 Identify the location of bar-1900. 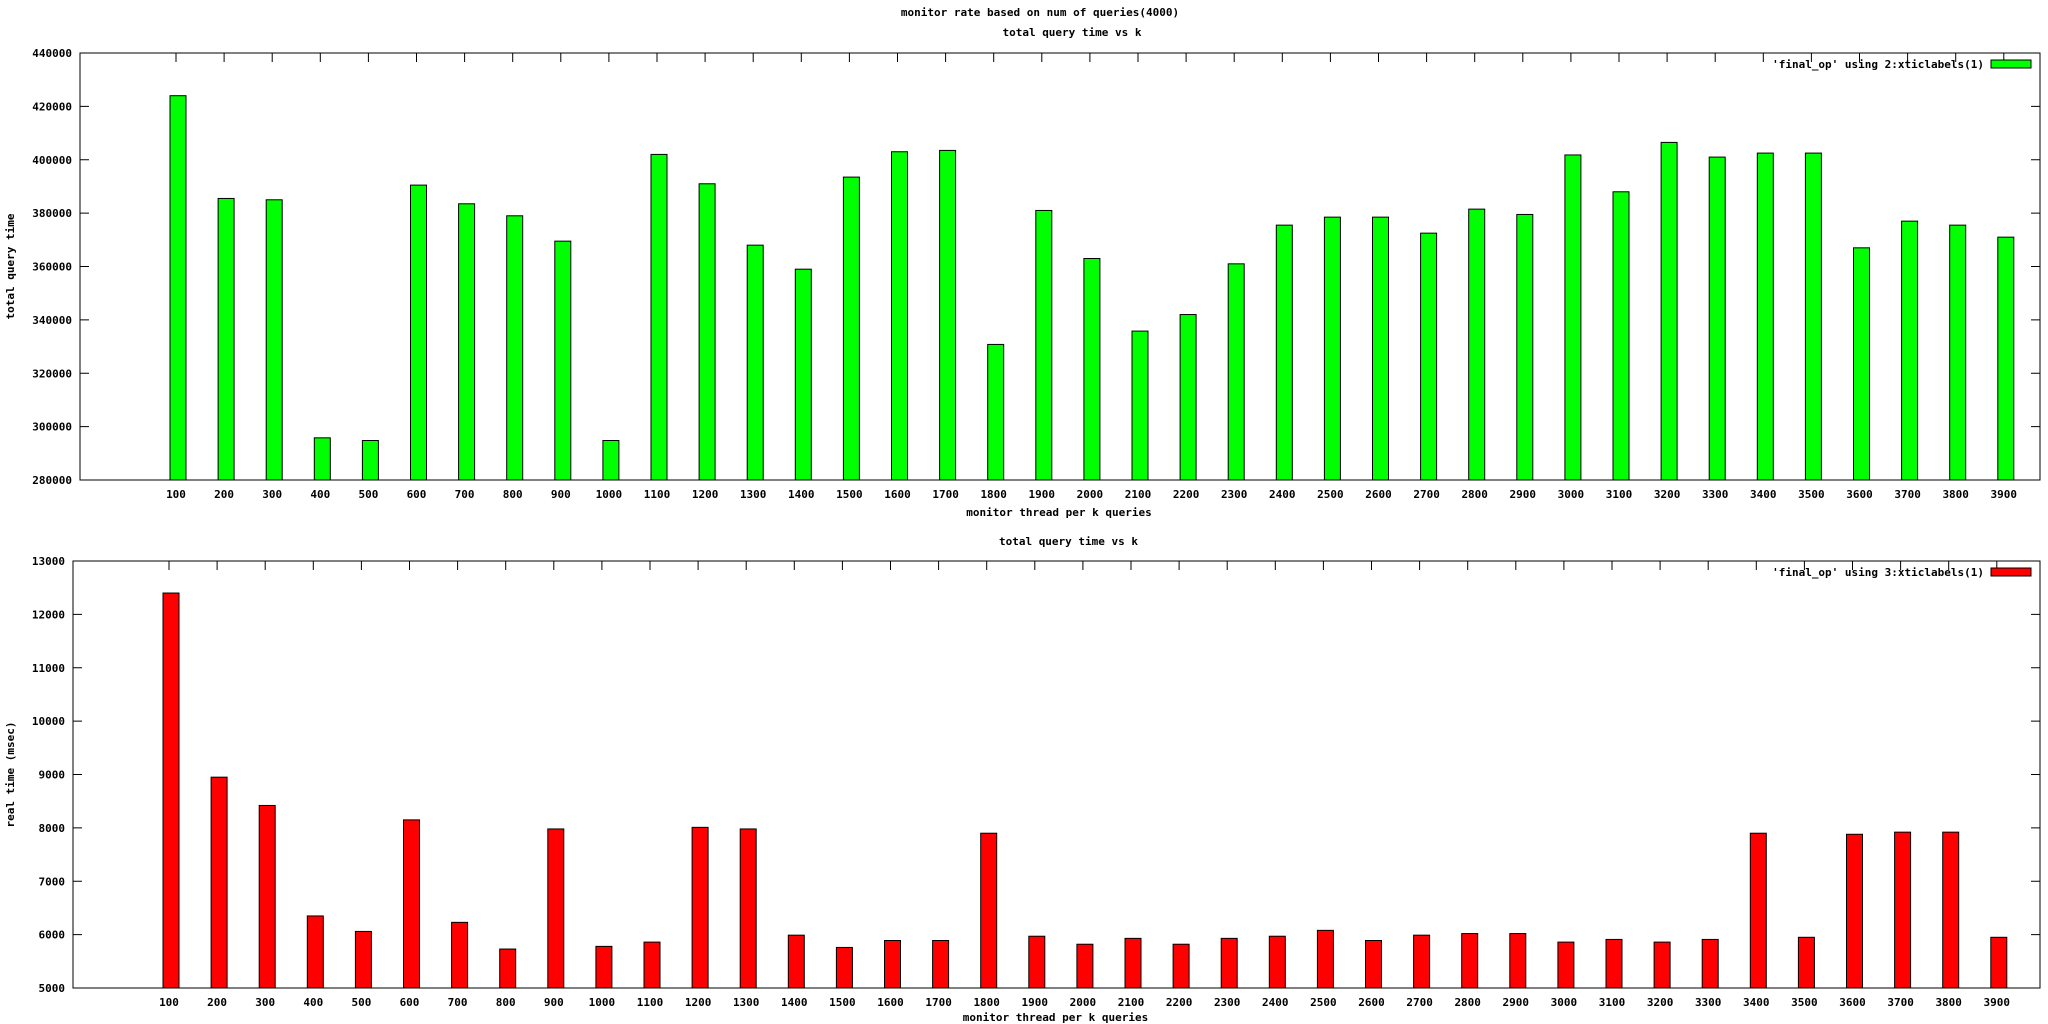
(1044, 345).